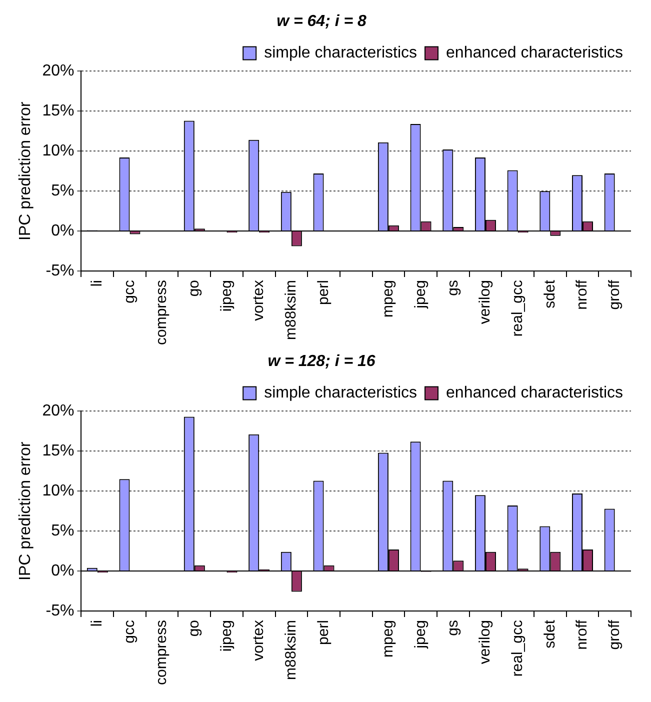 Image resolution: width=651 pixels, height=702 pixels. What do you see at coordinates (322, 361) in the screenshot?
I see `chart-title: w = 128; i = 16` at bounding box center [322, 361].